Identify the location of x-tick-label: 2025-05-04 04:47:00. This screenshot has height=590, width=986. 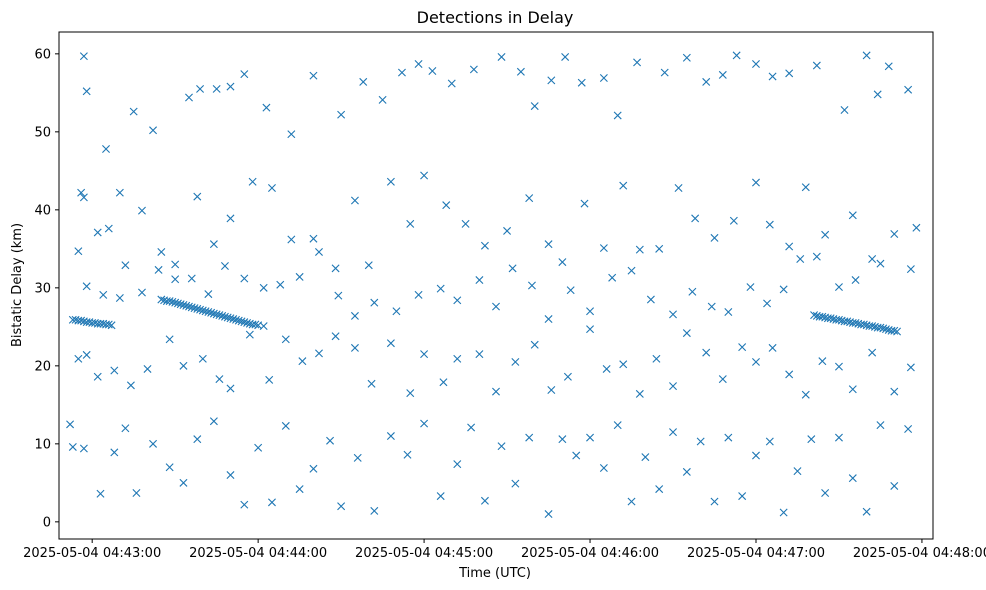
(756, 553).